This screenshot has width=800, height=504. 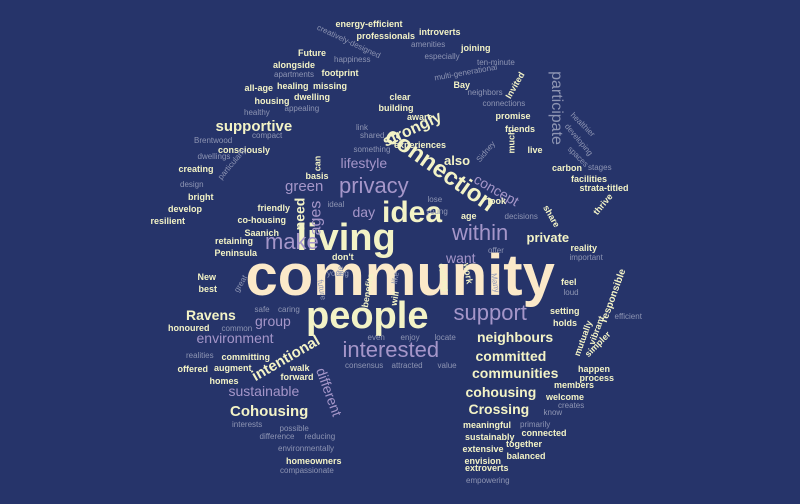 What do you see at coordinates (567, 167) in the screenshot?
I see `word-carbon: carbon` at bounding box center [567, 167].